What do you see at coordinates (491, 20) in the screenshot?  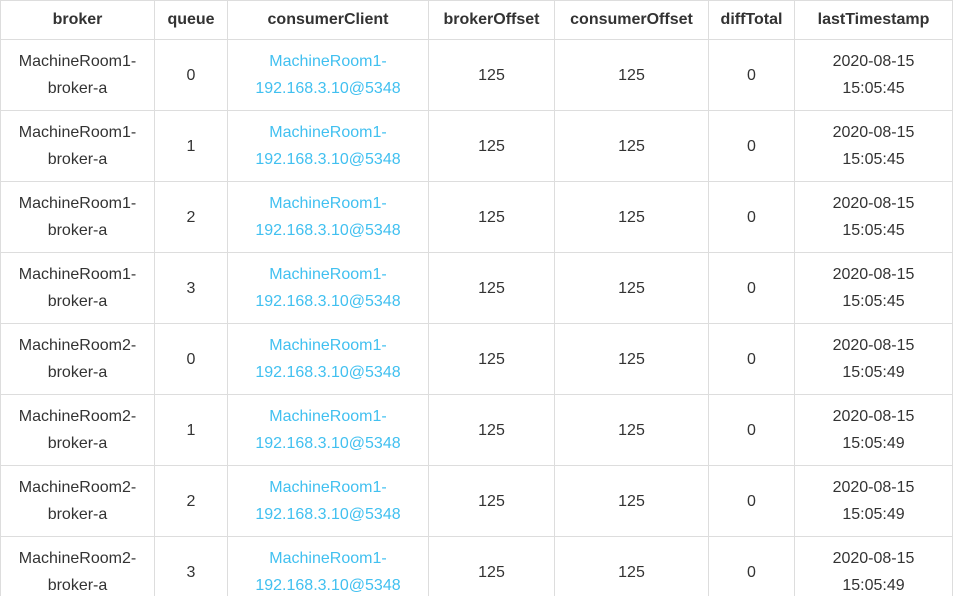 I see `column-header-broker-offset: brokerOffset` at bounding box center [491, 20].